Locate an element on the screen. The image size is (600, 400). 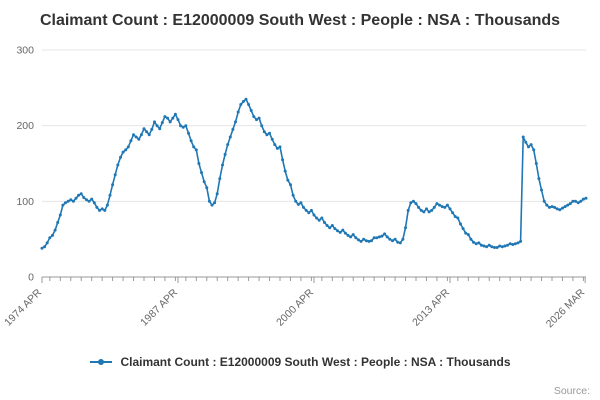
x-tick-label: 2000 APR is located at coordinates (295, 307).